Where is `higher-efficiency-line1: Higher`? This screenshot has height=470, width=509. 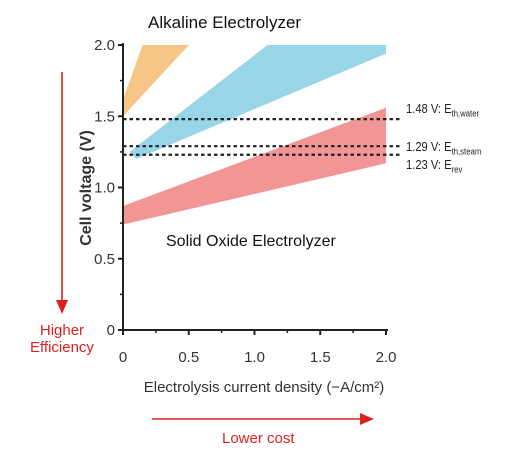 higher-efficiency-line1: Higher is located at coordinates (62, 330).